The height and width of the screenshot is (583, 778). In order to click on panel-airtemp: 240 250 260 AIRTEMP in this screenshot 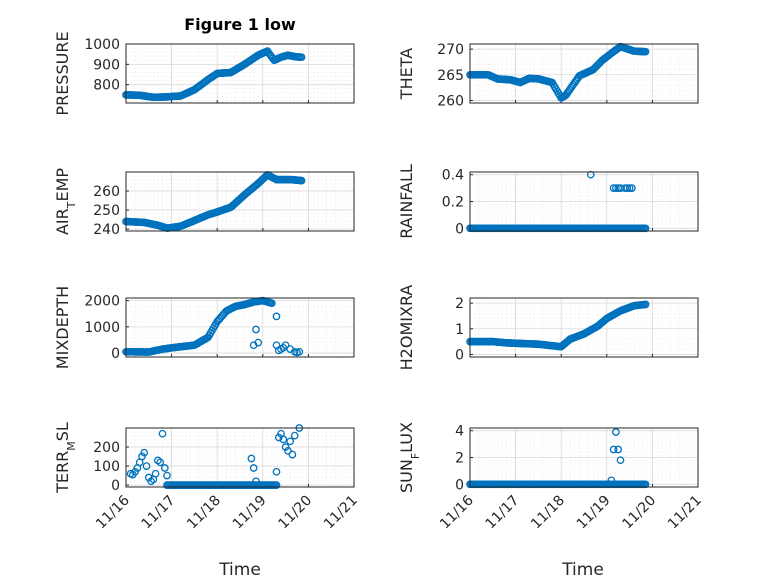, I will do `click(204, 203)`.